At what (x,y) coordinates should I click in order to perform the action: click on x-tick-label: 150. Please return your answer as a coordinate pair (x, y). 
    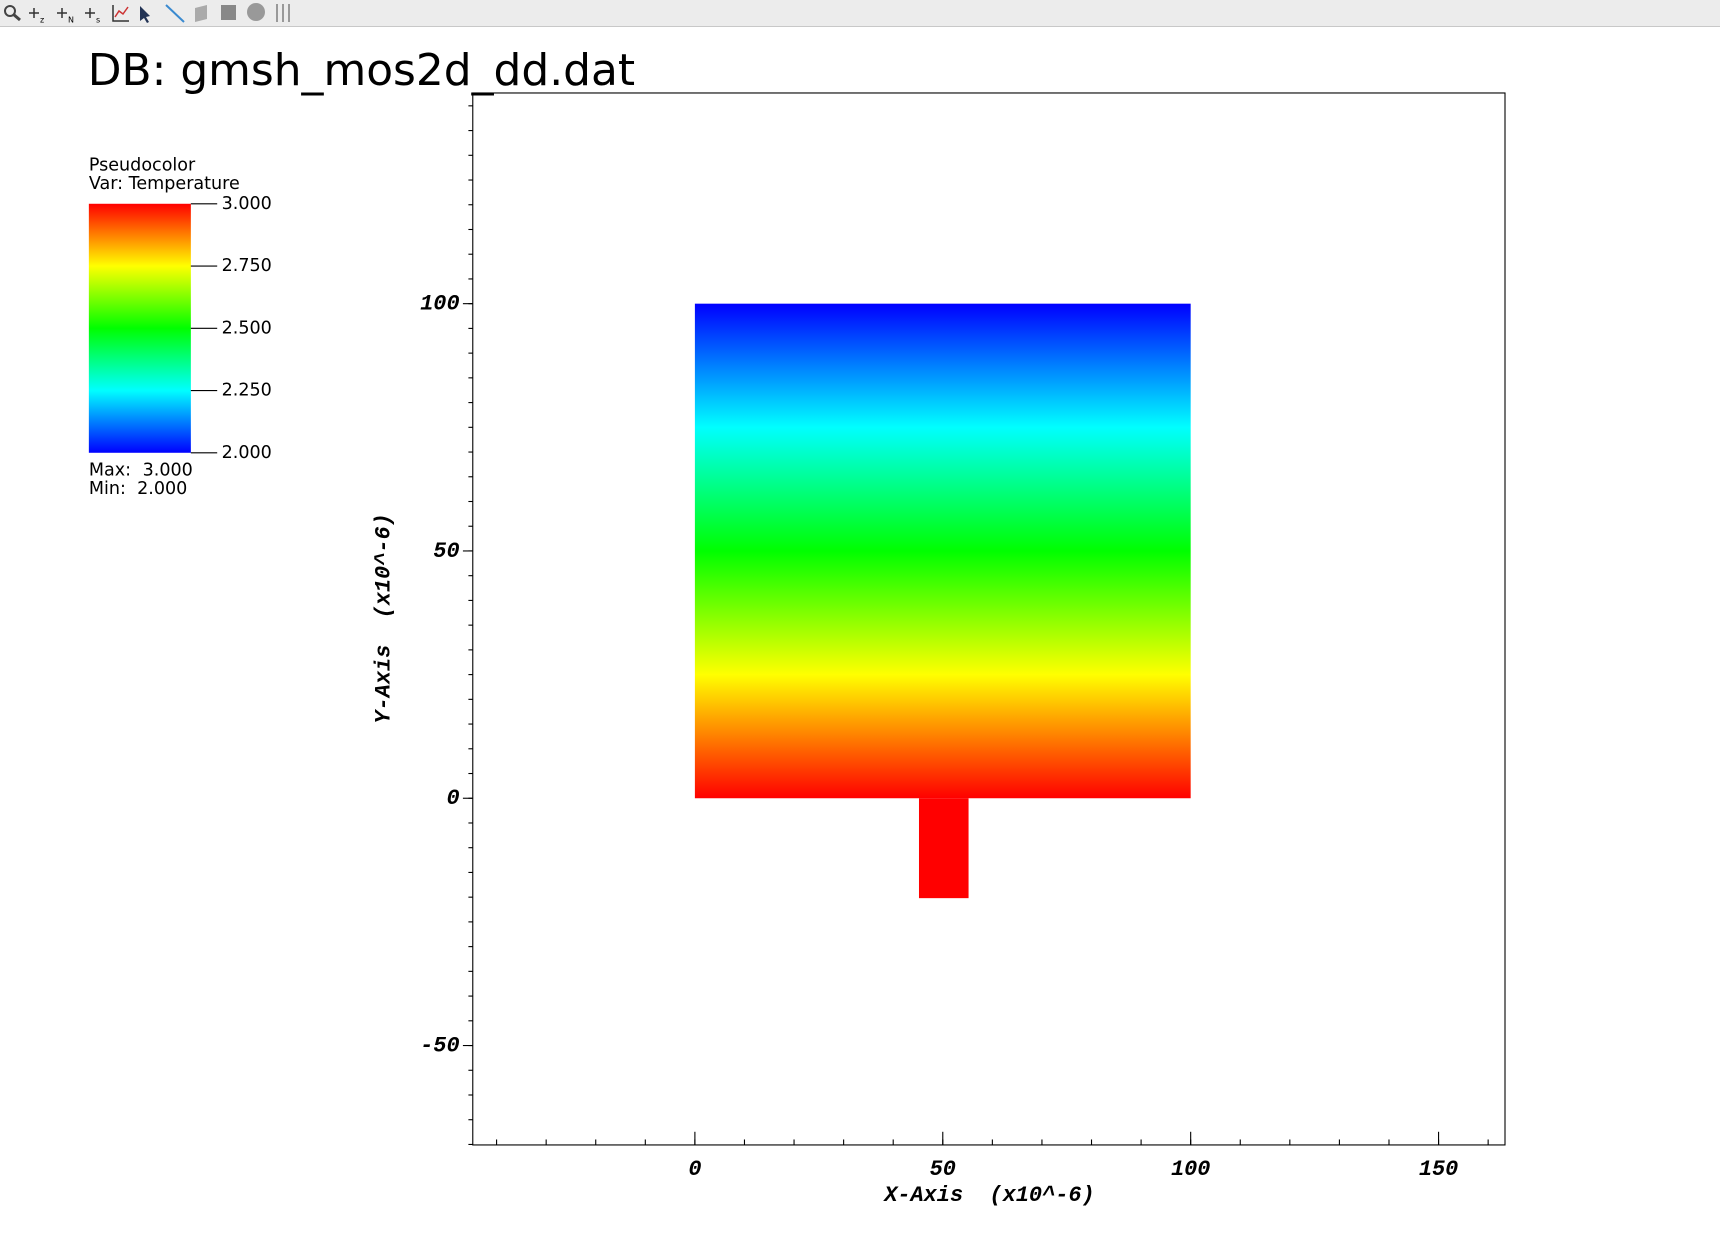
    Looking at the image, I should click on (1438, 1169).